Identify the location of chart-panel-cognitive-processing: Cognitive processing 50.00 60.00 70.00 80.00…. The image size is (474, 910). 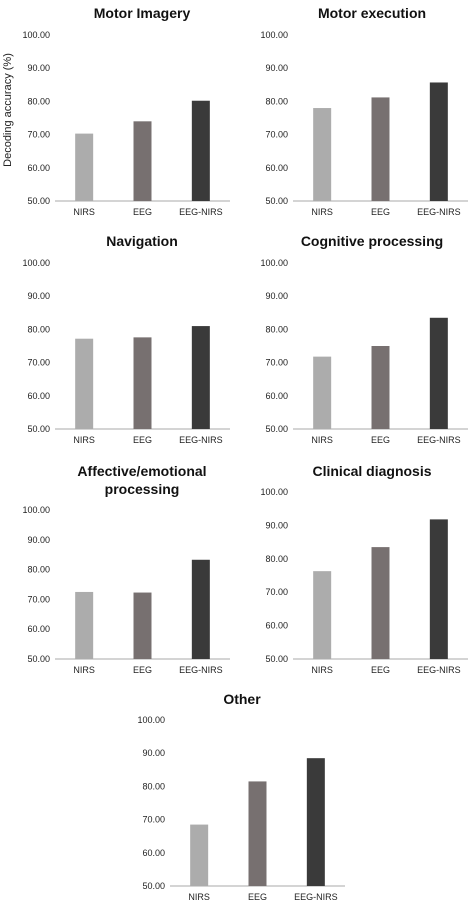
(364, 339).